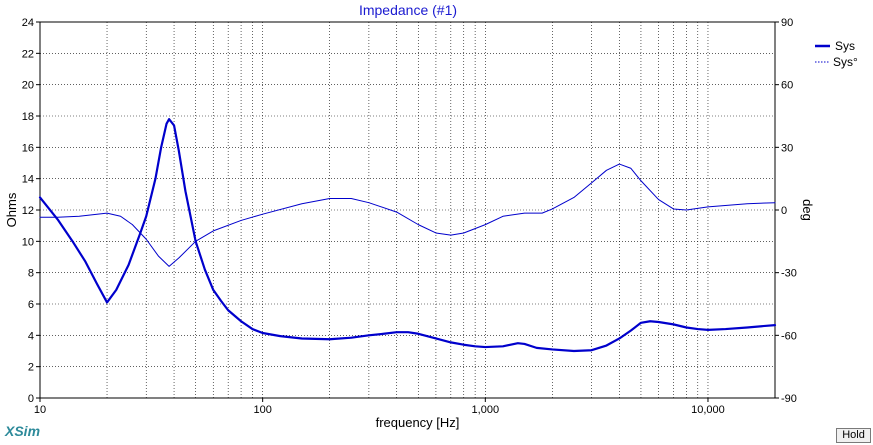 This screenshot has width=873, height=445. Describe the element at coordinates (40, 410) in the screenshot. I see `x-tick-label: 10` at that location.